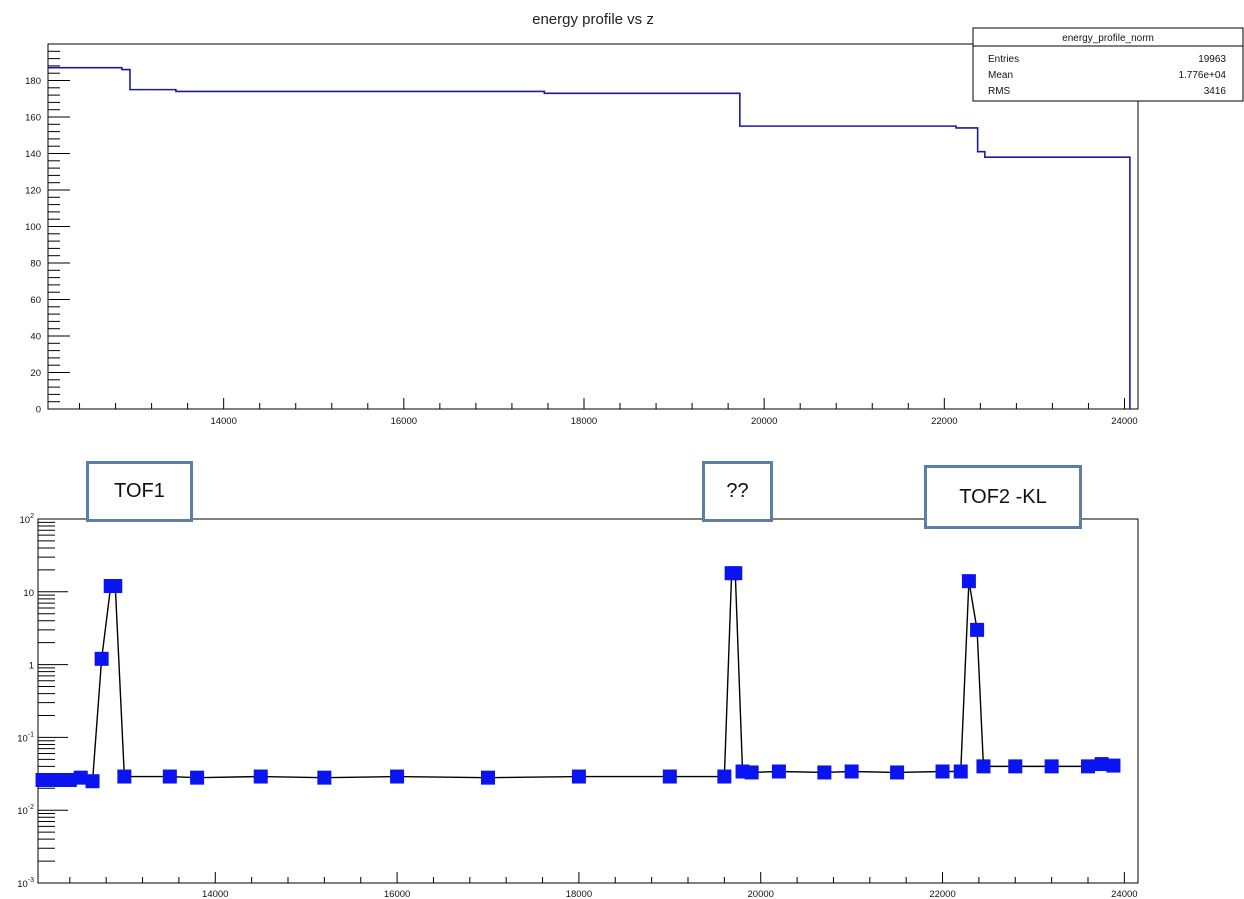 Image resolution: width=1244 pixels, height=899 pixels. I want to click on y-tick-label: 140, so click(33, 154).